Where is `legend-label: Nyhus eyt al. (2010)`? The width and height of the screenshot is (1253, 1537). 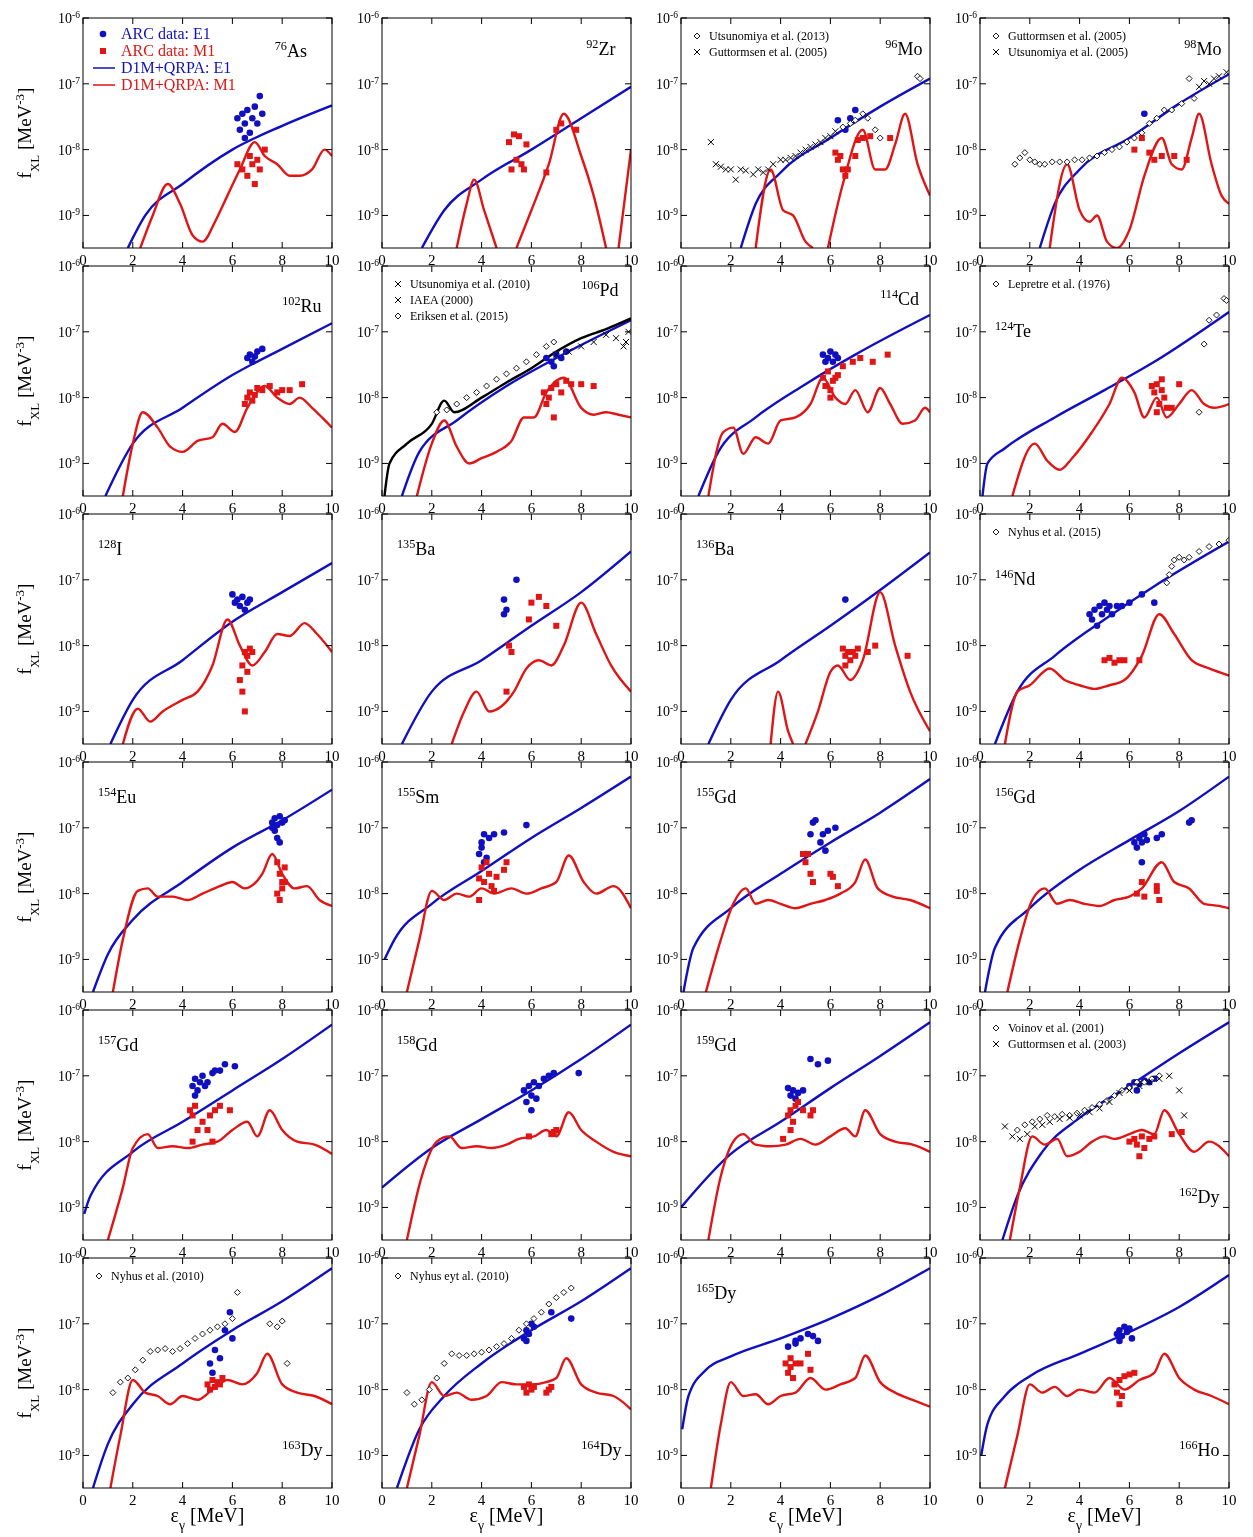
legend-label: Nyhus eyt al. (2010) is located at coordinates (459, 1275).